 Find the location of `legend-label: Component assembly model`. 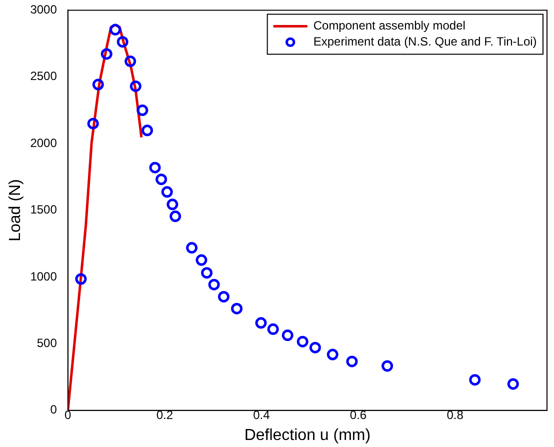

legend-label: Component assembly model is located at coordinates (389, 25).